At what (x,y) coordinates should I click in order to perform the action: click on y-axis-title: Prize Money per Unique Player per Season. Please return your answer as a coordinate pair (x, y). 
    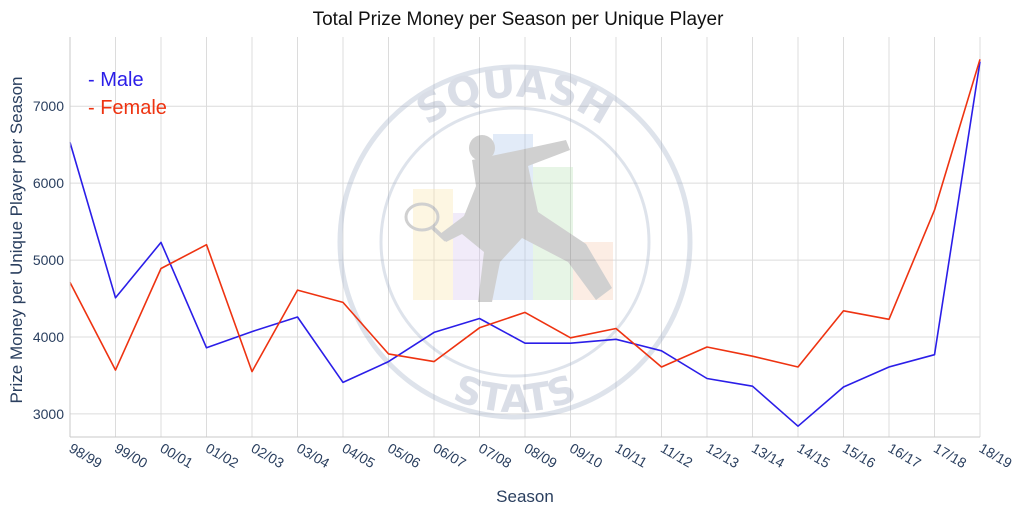
    Looking at the image, I should click on (16, 240).